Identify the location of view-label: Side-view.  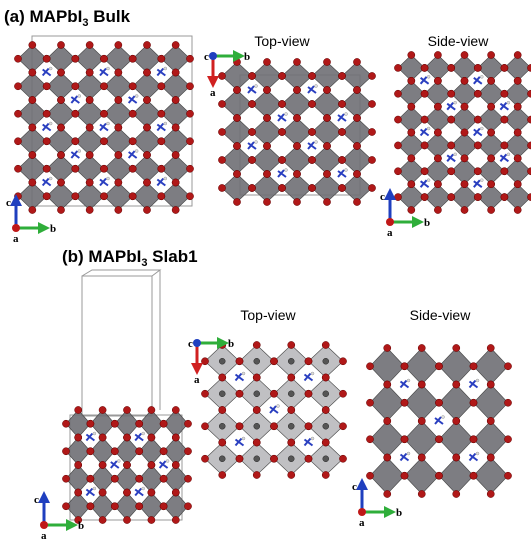
(441, 315).